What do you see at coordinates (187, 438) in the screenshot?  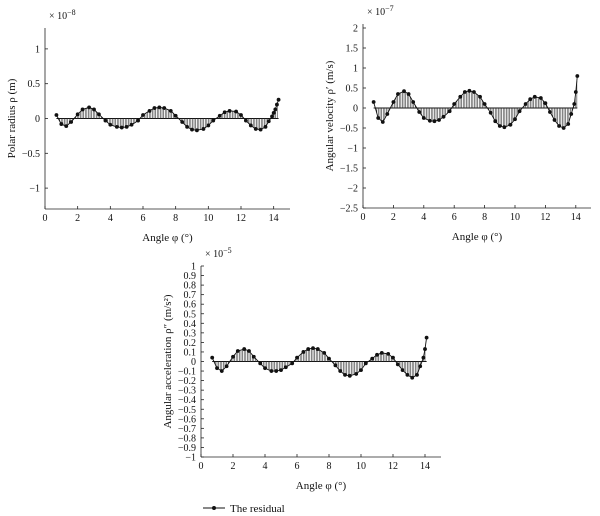 I see `y-tick-label: −0.8` at bounding box center [187, 438].